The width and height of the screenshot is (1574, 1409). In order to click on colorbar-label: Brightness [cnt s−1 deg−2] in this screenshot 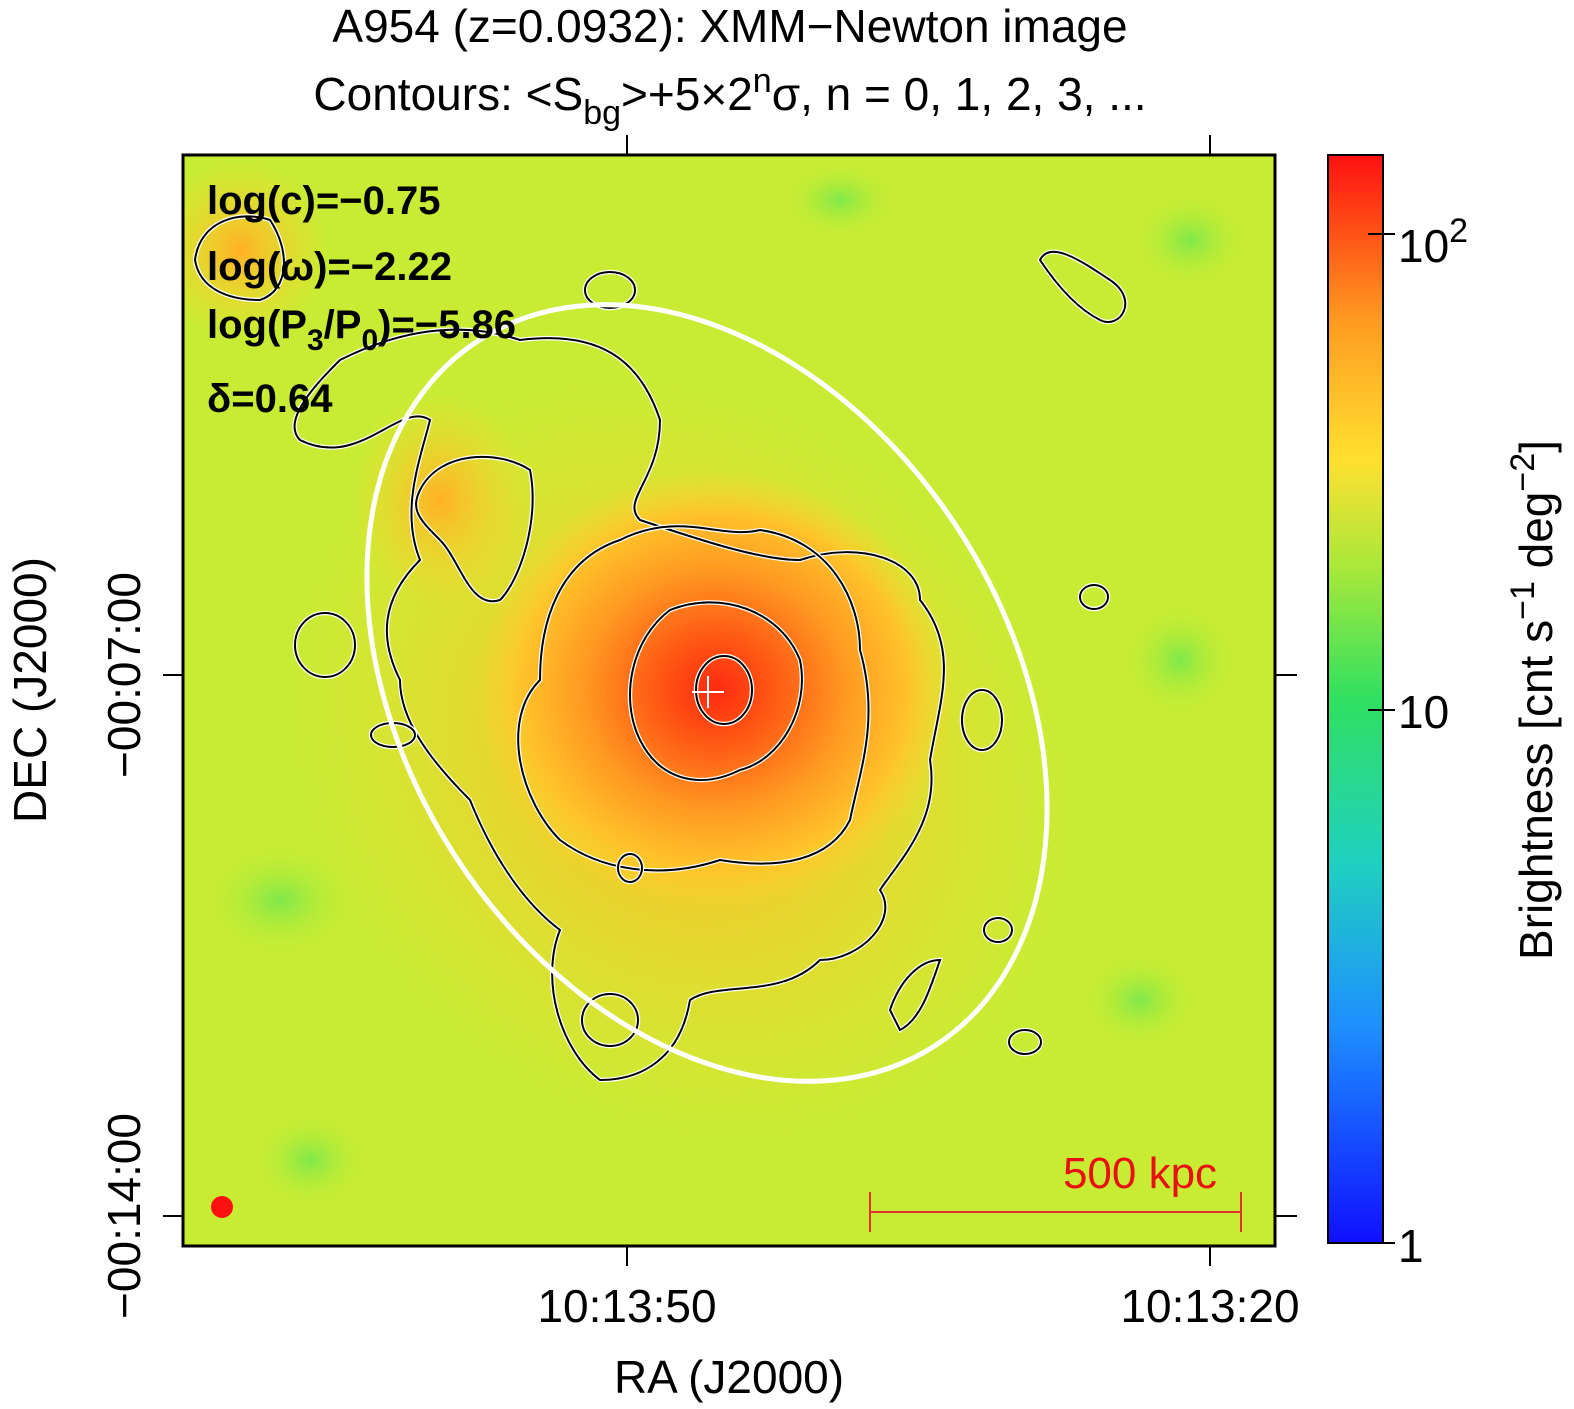, I will do `click(1533, 700)`.